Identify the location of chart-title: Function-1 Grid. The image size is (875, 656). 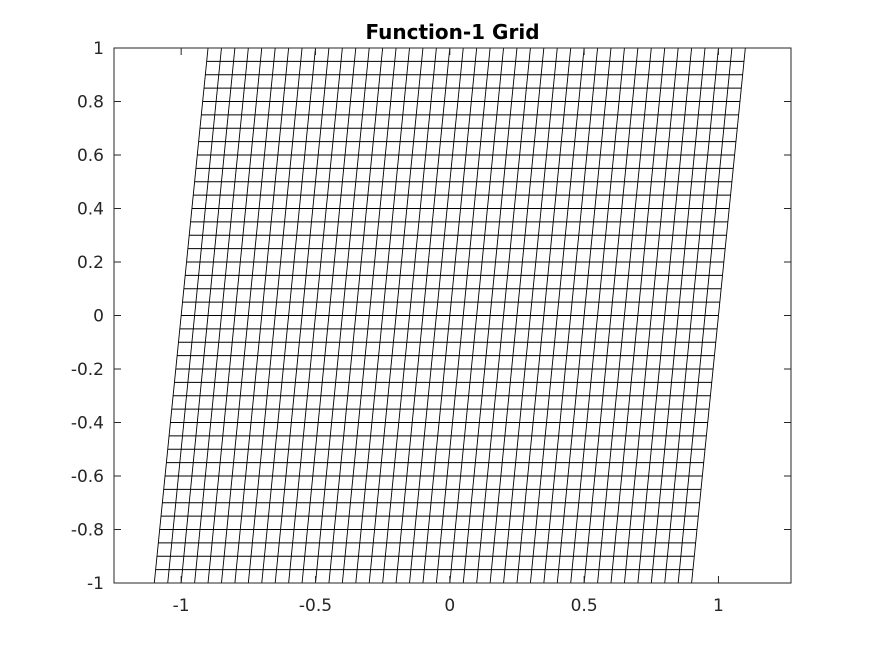
(452, 32).